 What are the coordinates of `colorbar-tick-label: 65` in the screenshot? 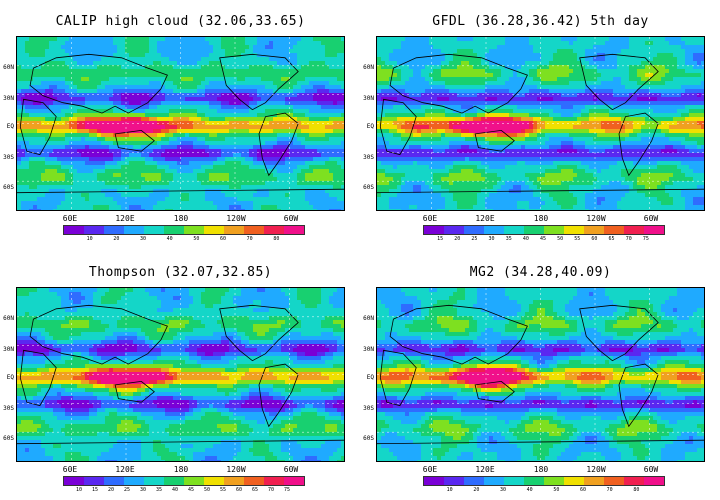 It's located at (611, 239).